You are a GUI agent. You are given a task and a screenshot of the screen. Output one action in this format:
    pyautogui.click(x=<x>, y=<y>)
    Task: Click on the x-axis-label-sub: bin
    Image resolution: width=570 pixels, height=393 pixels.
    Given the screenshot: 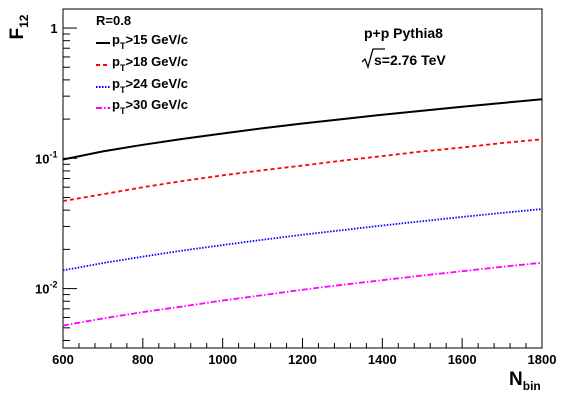 What is the action you would take?
    pyautogui.click(x=532, y=386)
    